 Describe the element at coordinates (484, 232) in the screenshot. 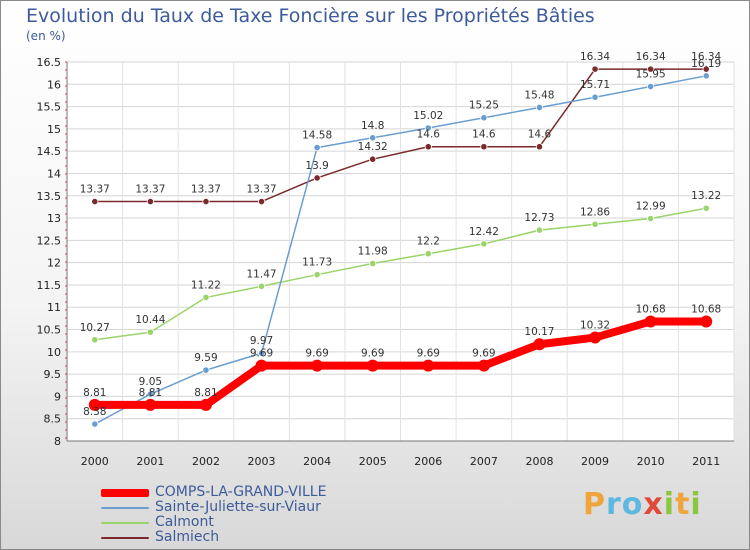

I see `data-label: 12.42` at that location.